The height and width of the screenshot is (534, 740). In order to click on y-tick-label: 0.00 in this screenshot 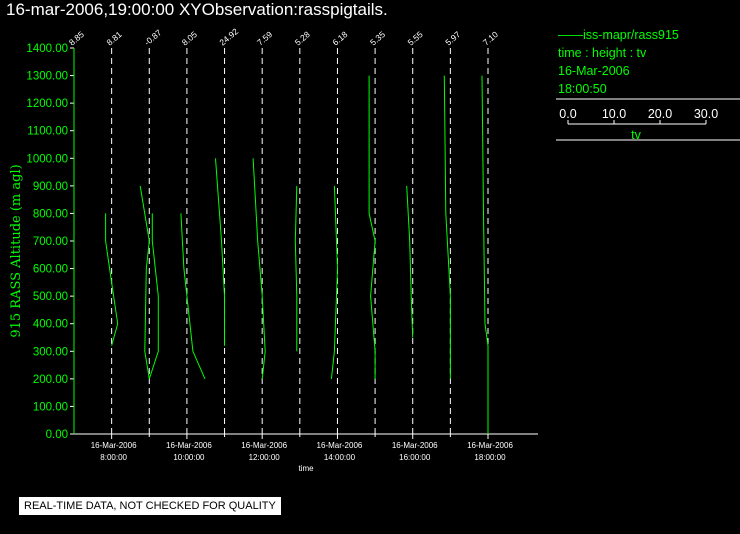, I will do `click(57, 435)`.